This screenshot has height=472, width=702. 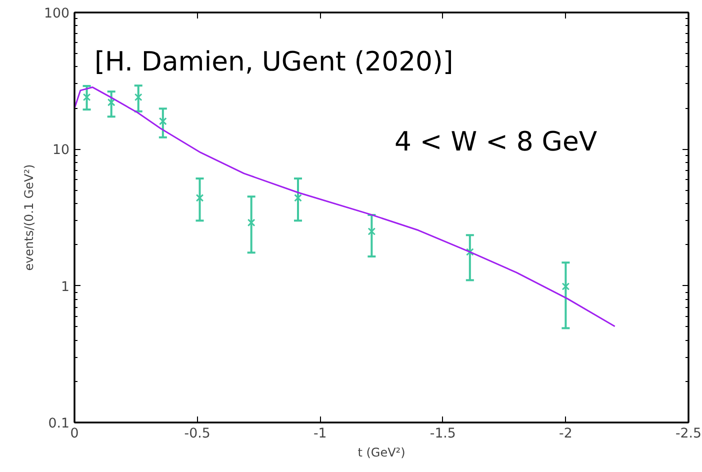 What do you see at coordinates (59, 424) in the screenshot?
I see `y-tick-label: 0.1` at bounding box center [59, 424].